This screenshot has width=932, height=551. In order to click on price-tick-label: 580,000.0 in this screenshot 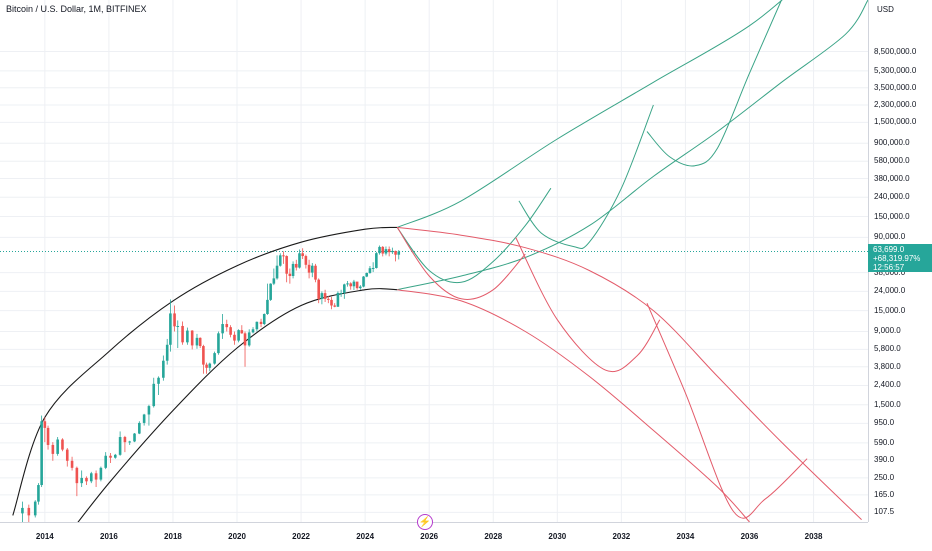, I will do `click(892, 161)`.